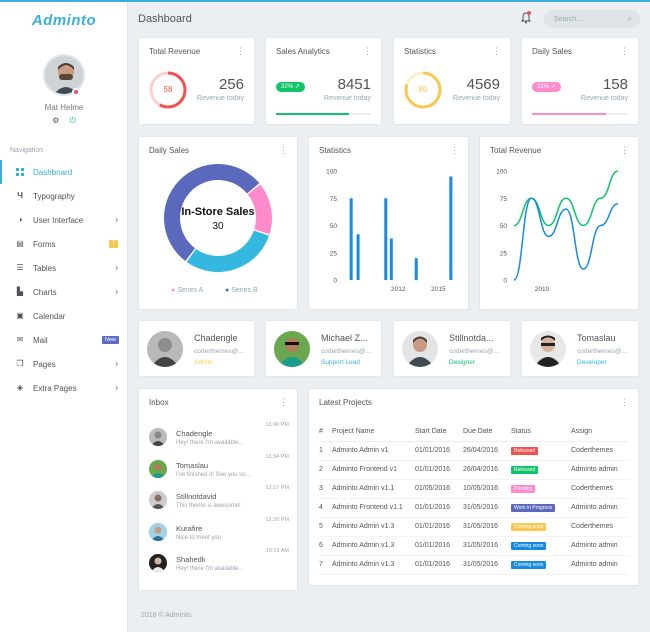 Image resolution: width=650 pixels, height=632 pixels. I want to click on column-header: Start Date, so click(439, 432).